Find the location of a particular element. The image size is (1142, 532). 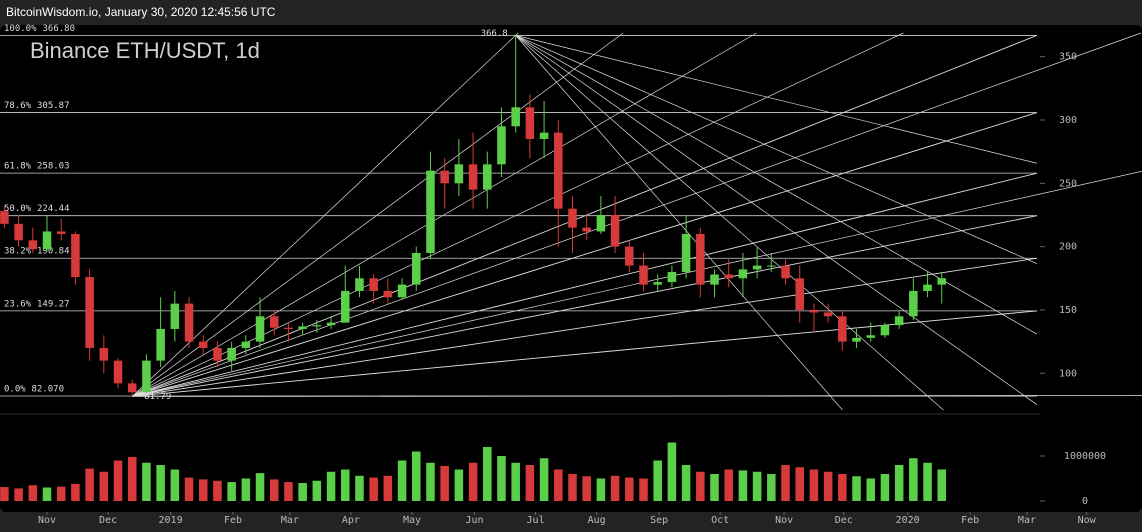

low-annotation: 81.79 is located at coordinates (157, 397).